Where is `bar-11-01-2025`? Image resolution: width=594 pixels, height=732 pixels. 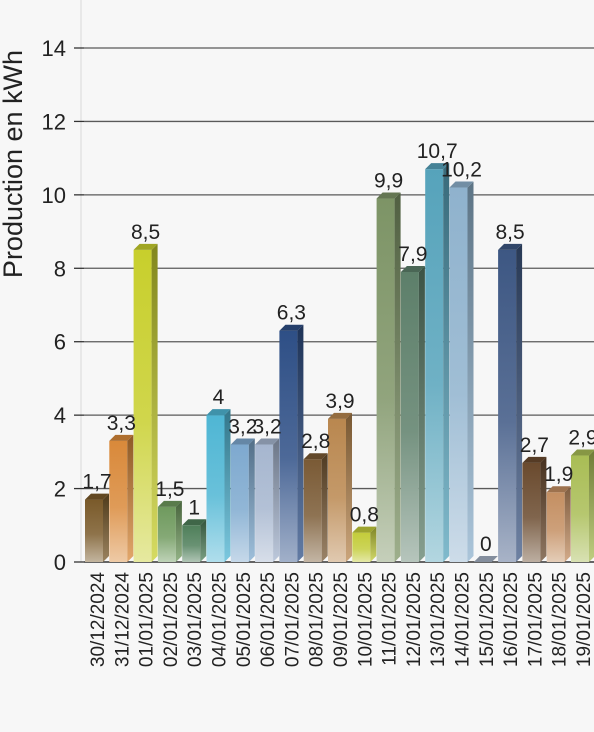
bar-11-01-2025 is located at coordinates (388, 377).